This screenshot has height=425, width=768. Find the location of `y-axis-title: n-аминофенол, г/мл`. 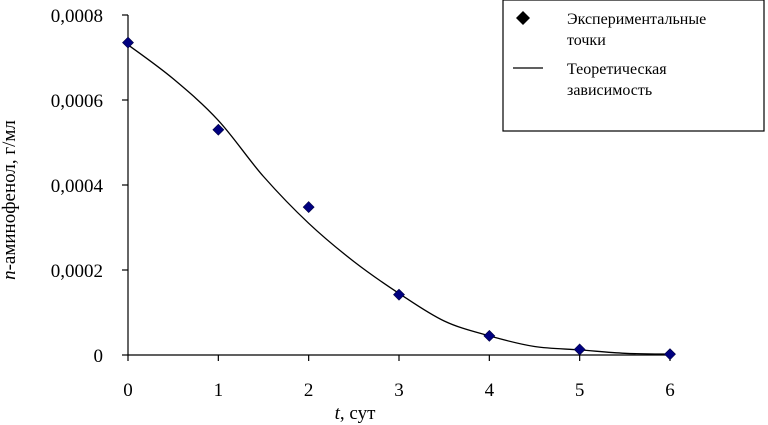

y-axis-title: n-аминофенол, г/мл is located at coordinates (10, 200).